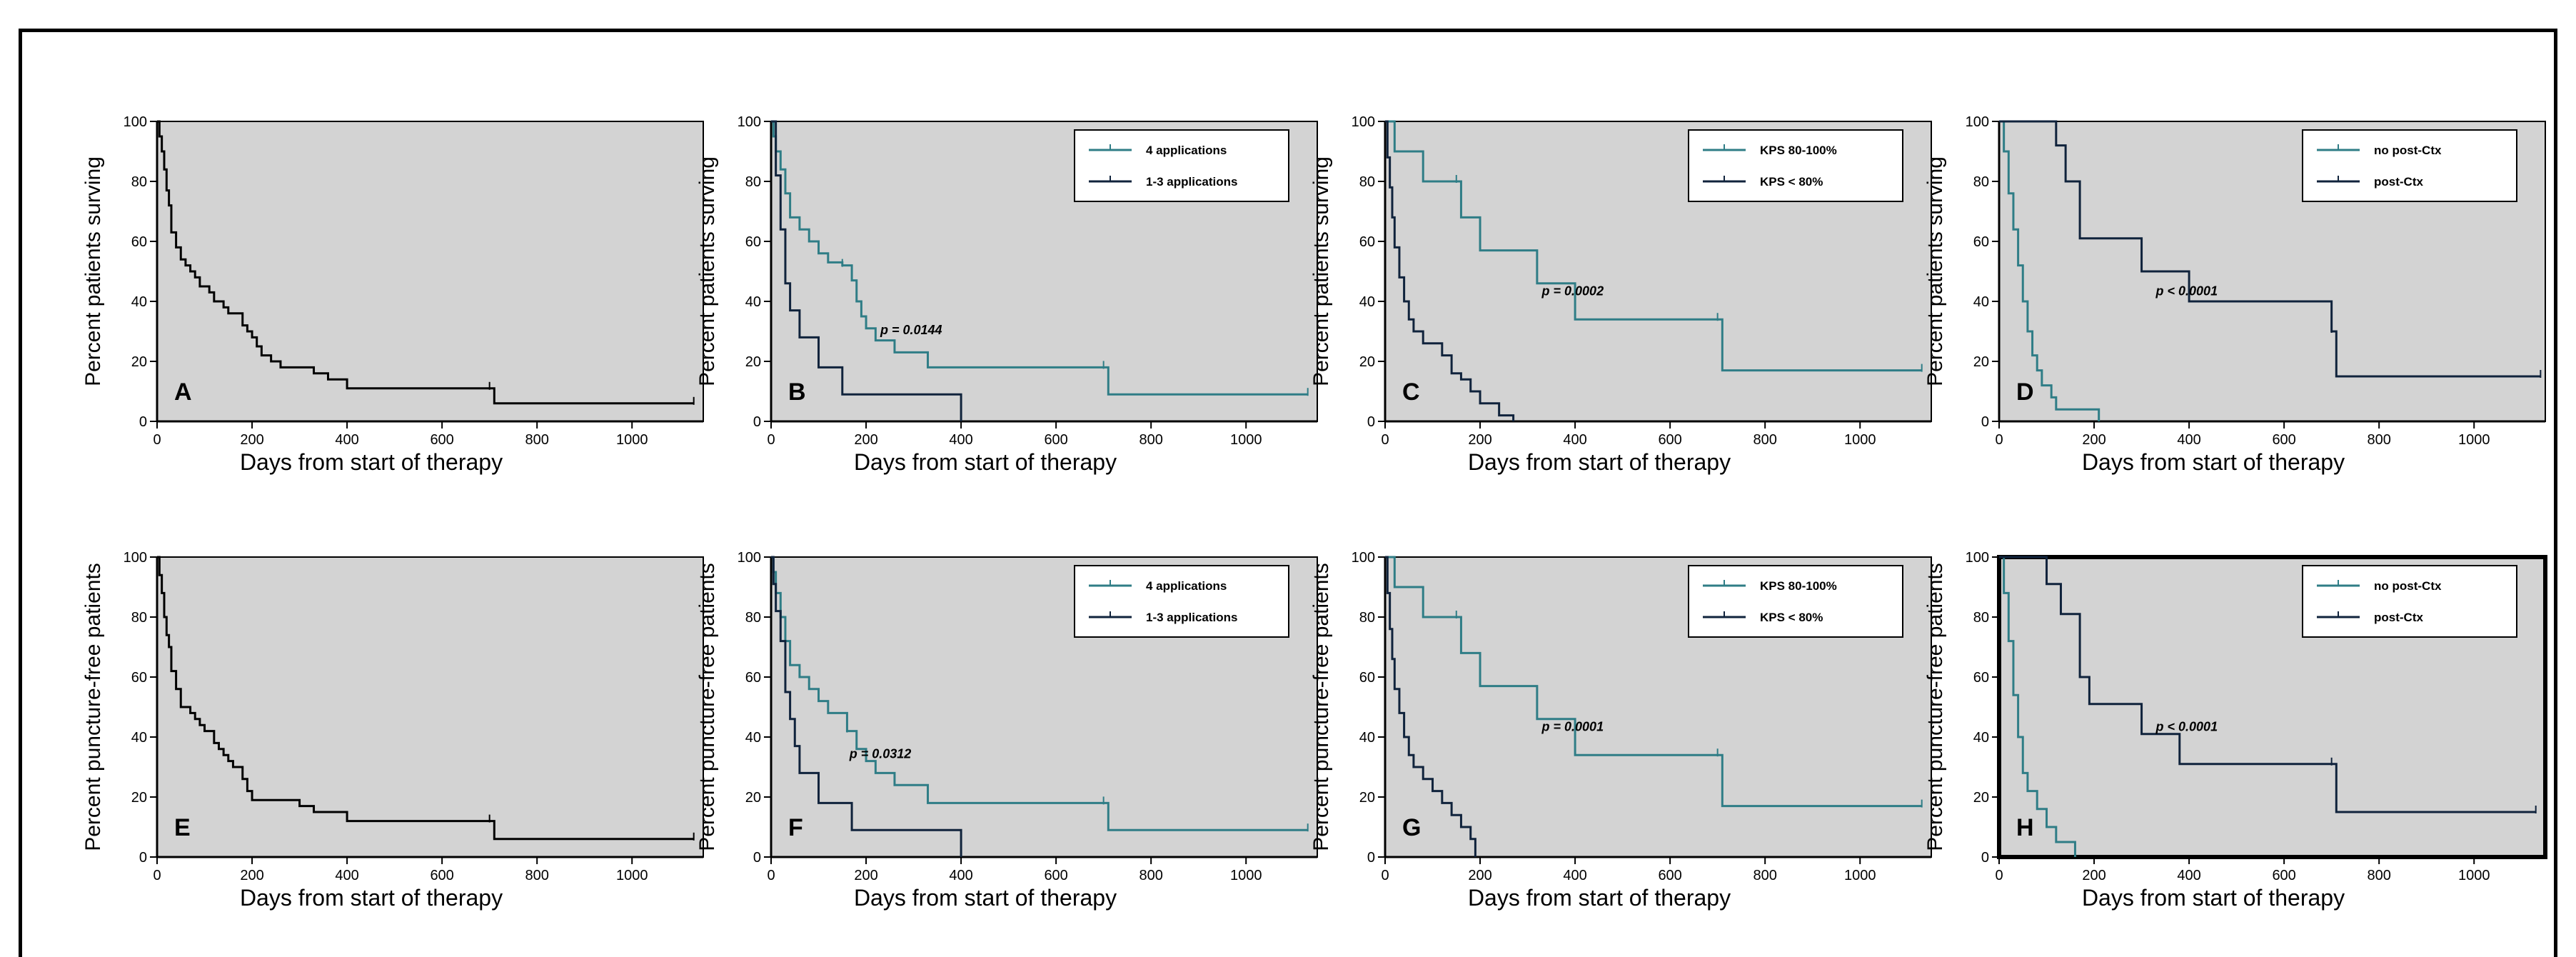  I want to click on p-value: p = 0.0144, so click(911, 330).